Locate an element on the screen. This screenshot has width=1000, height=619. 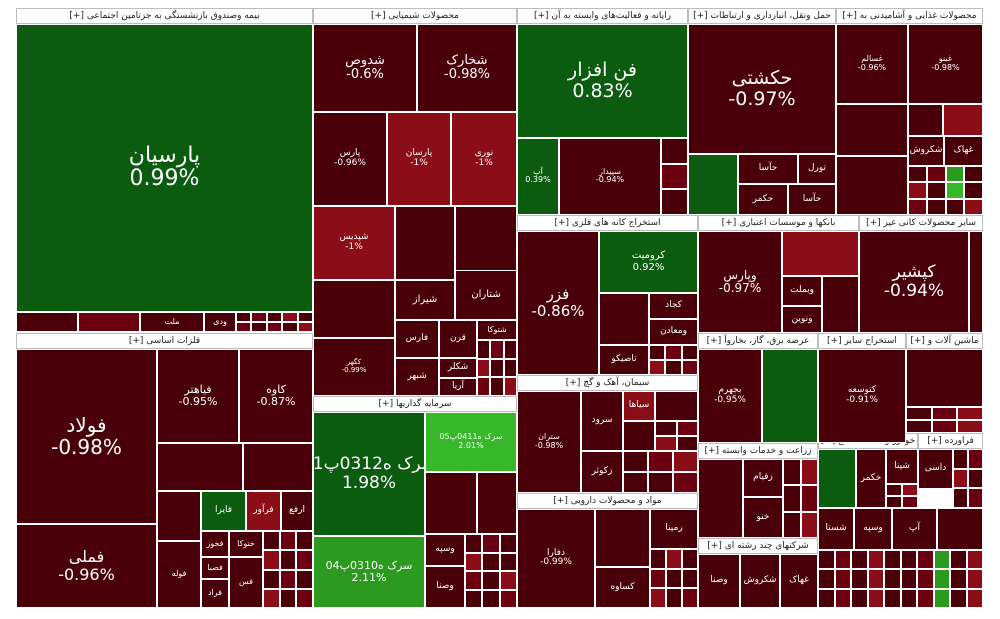
stock-tile: شستا is located at coordinates (836, 529).